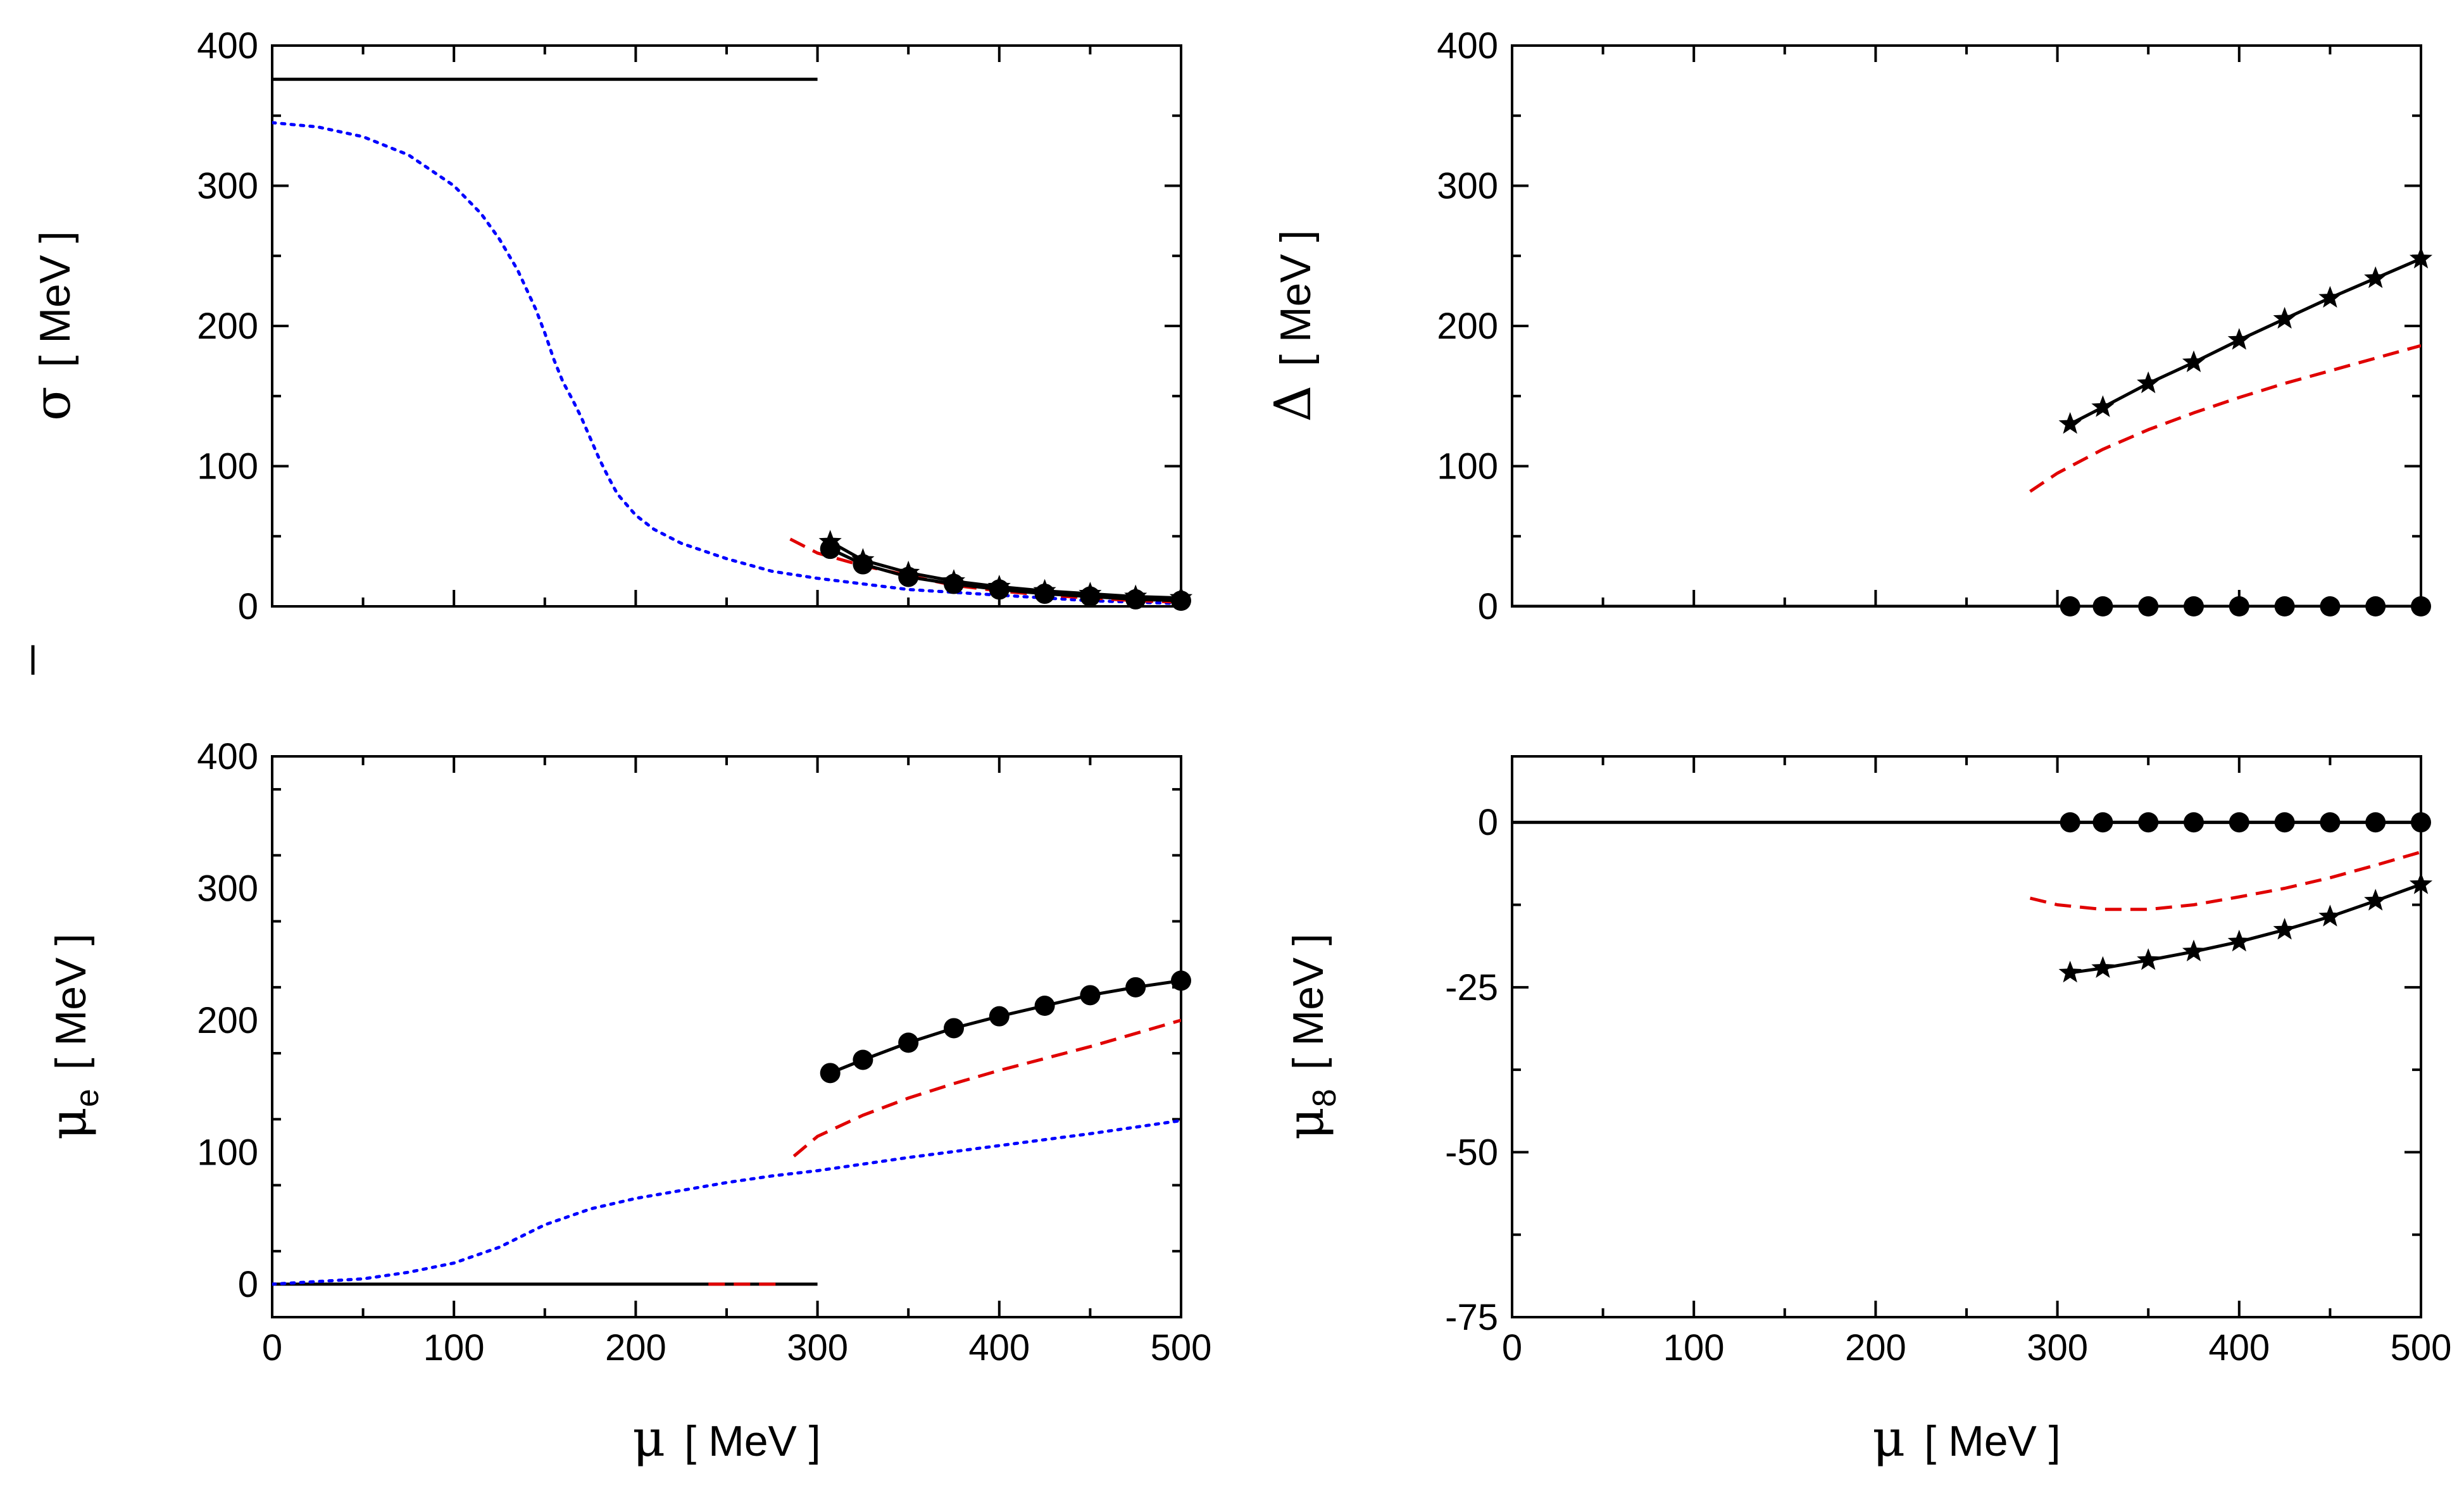 This screenshot has width=2464, height=1495. What do you see at coordinates (1324, 1098) in the screenshot?
I see `mu_8-ylabel-subscript: 8` at bounding box center [1324, 1098].